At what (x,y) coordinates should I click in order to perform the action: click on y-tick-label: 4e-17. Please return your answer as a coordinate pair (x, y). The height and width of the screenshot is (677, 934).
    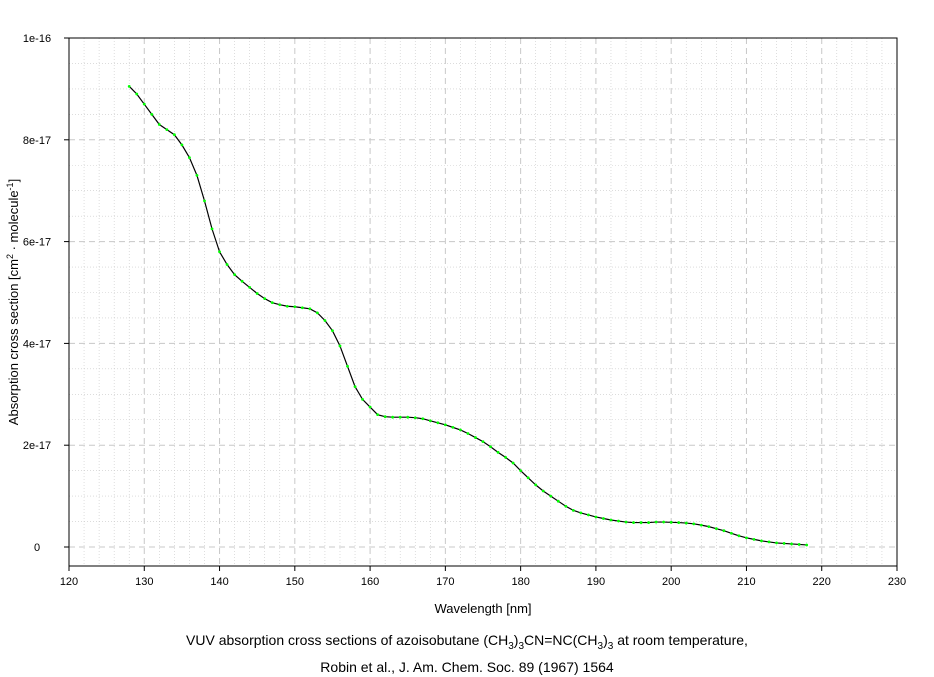
    Looking at the image, I should click on (37, 344).